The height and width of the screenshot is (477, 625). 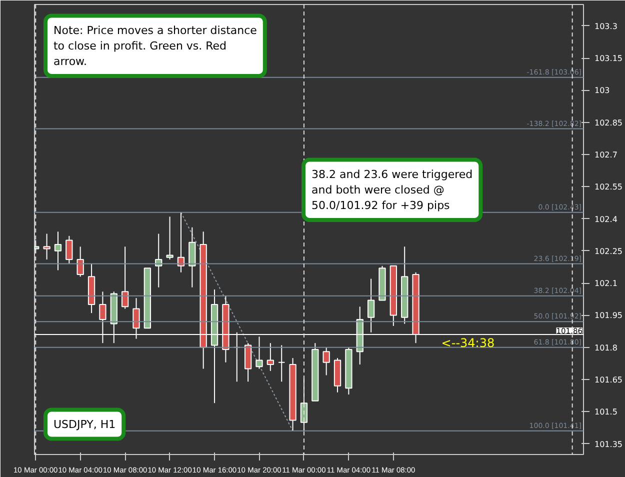 What do you see at coordinates (606, 155) in the screenshot?
I see `y-tick-label: 102.7` at bounding box center [606, 155].